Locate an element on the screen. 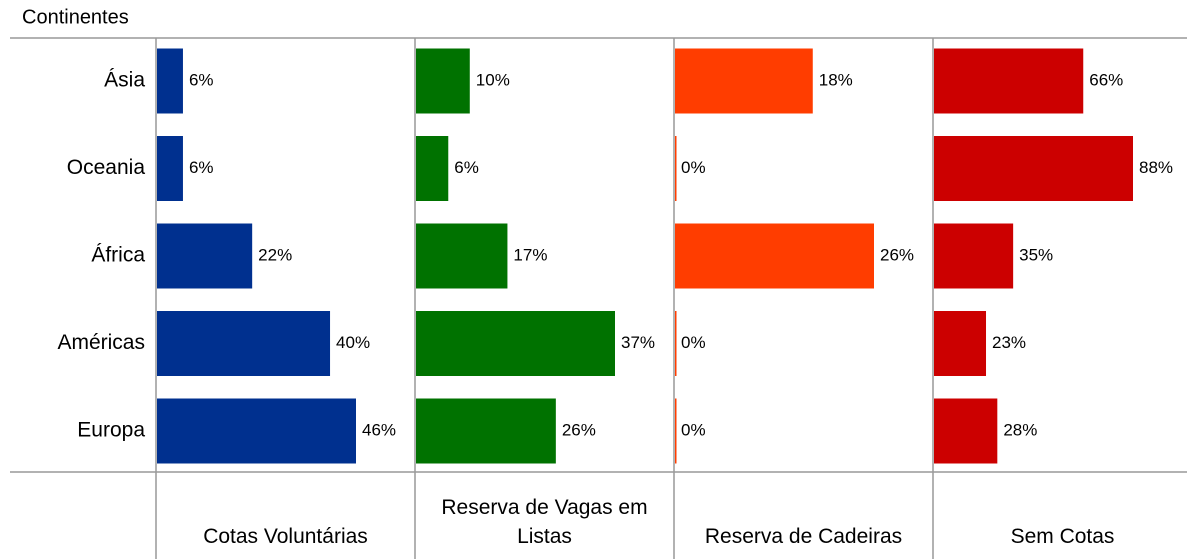  value-label: 88% is located at coordinates (1156, 167).